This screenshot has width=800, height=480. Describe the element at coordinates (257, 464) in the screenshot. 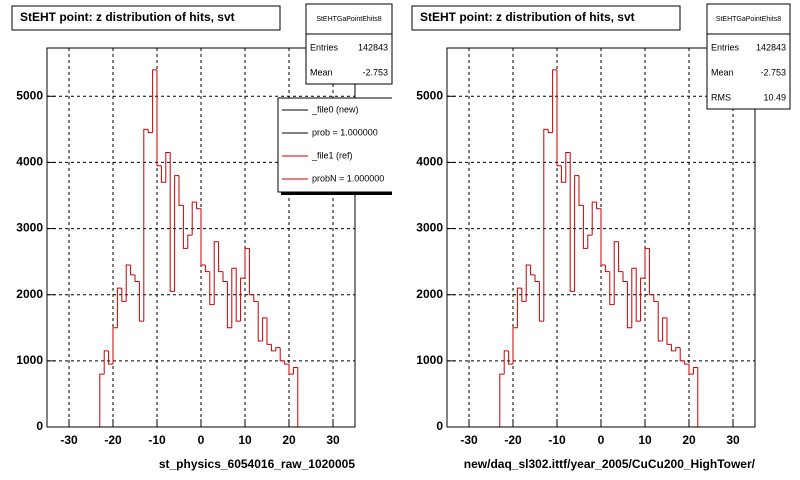

I see `x-axis-label: st_physics_6054016_raw_1020005` at that location.